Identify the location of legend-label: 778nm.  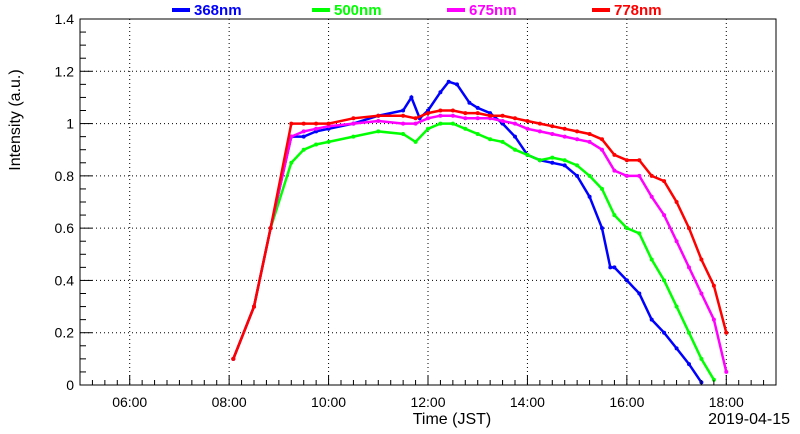
(638, 10).